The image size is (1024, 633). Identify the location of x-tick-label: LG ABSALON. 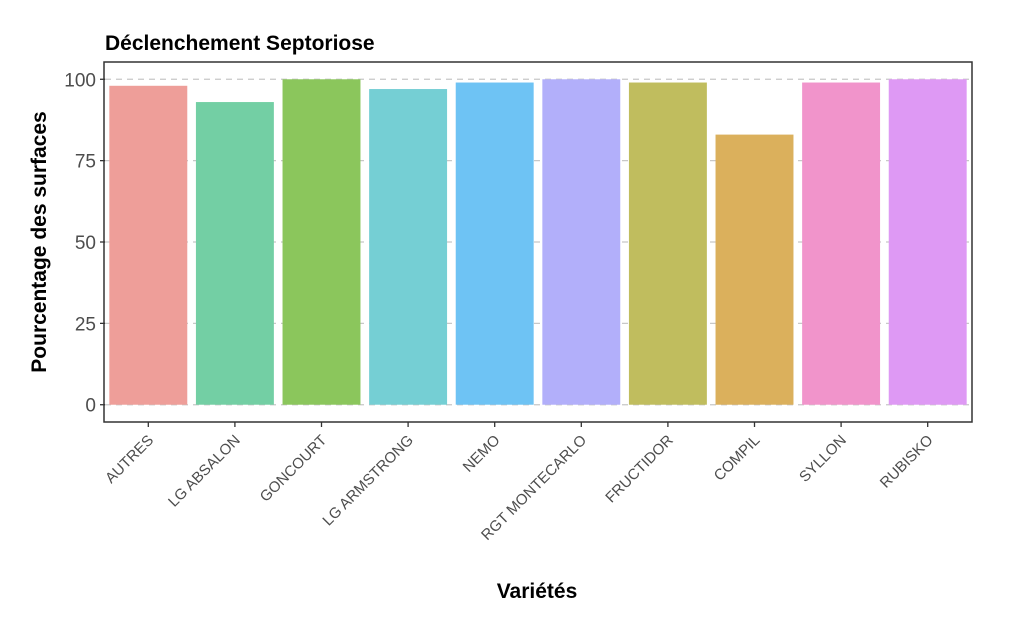
(204, 471).